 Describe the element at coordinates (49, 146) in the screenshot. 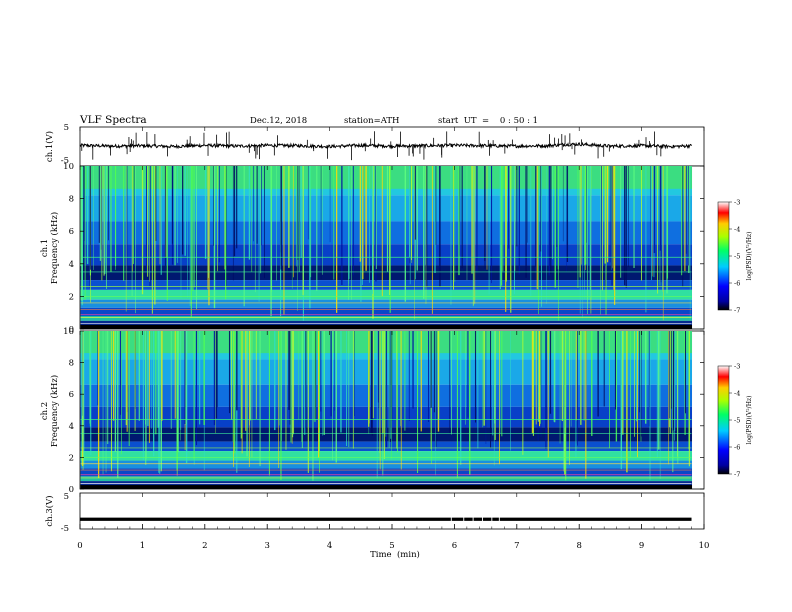

I see `ch1-ylabel: ch.1(V)` at that location.